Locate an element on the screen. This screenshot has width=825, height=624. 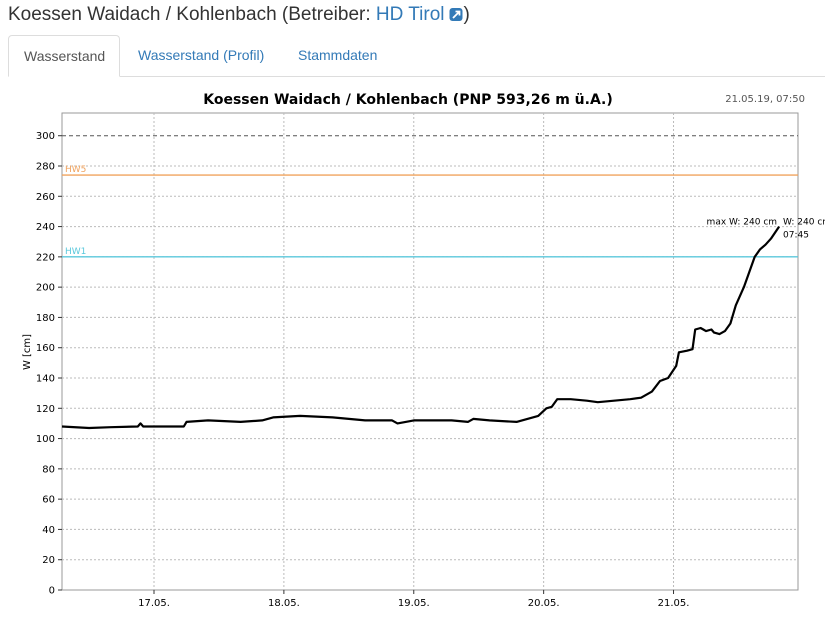
x-tick-label: 20.05. is located at coordinates (544, 603).